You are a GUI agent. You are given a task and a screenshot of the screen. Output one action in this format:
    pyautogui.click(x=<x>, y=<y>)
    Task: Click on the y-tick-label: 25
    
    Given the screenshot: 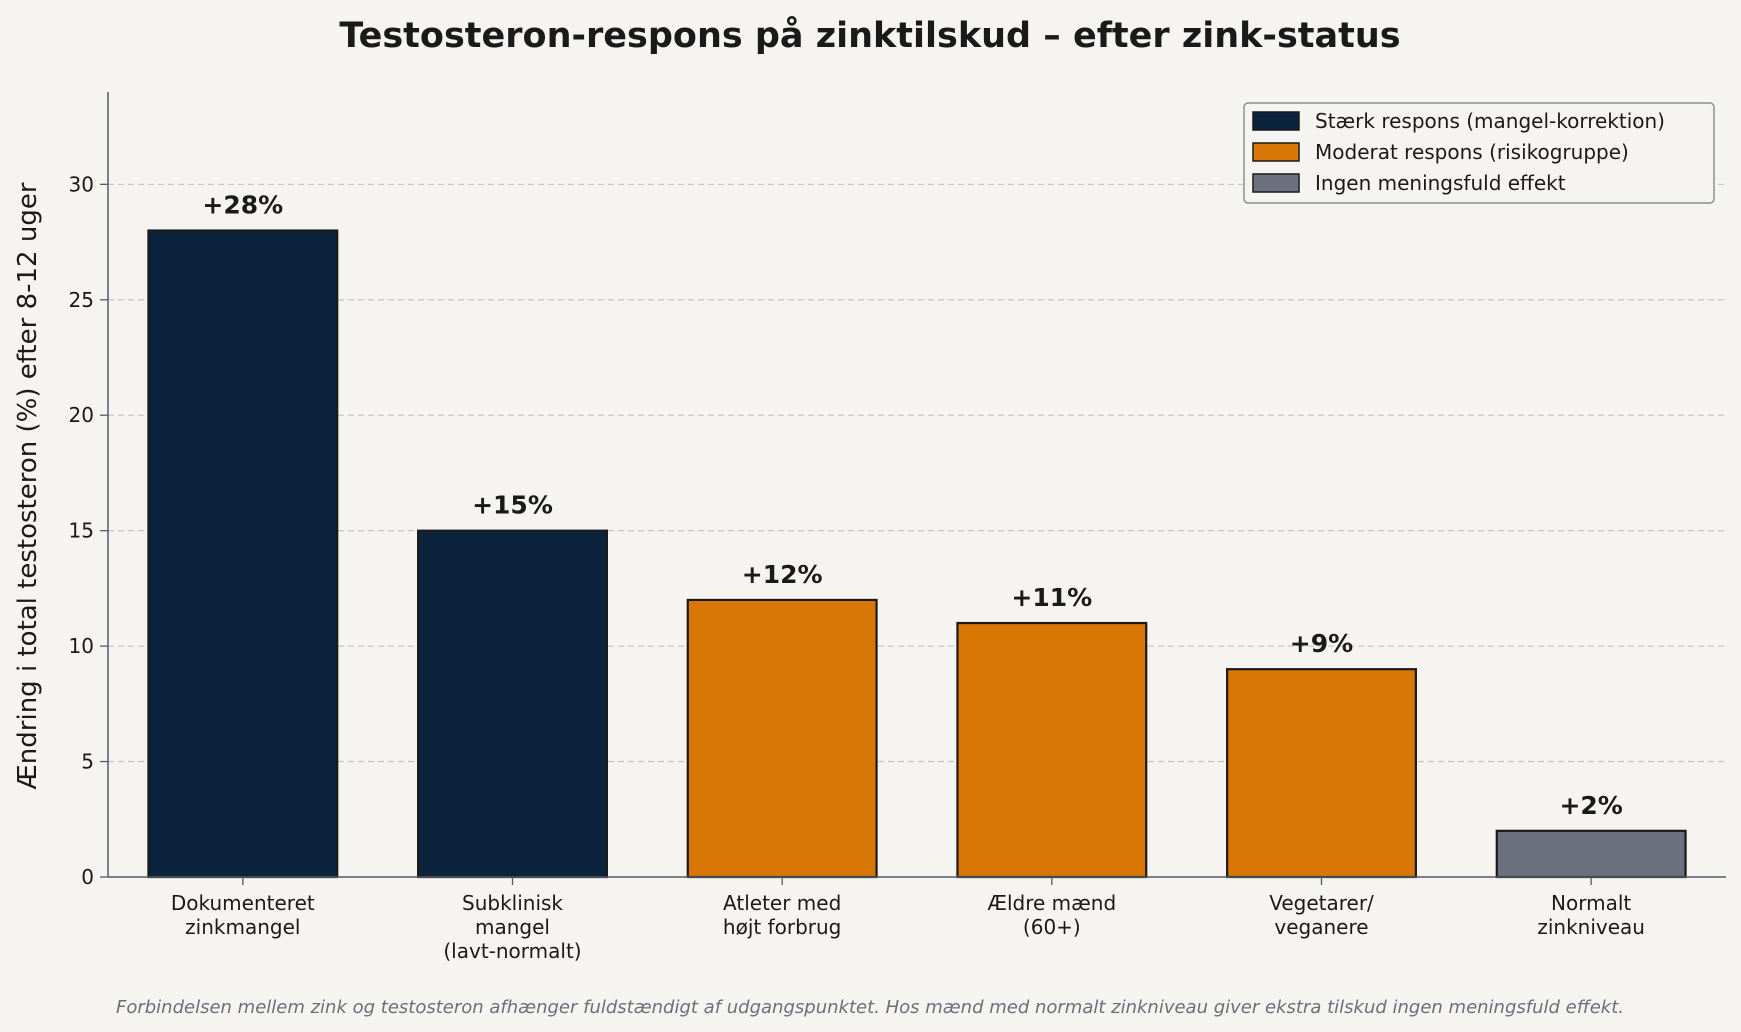 What is the action you would take?
    pyautogui.click(x=81, y=300)
    